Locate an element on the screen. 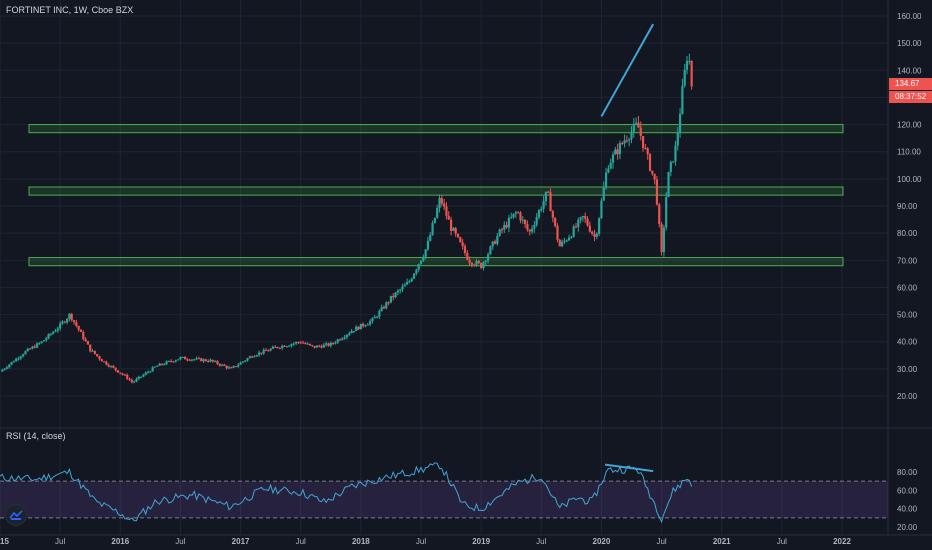 Image resolution: width=932 pixels, height=550 pixels. rsi-divergence-line is located at coordinates (629, 468).